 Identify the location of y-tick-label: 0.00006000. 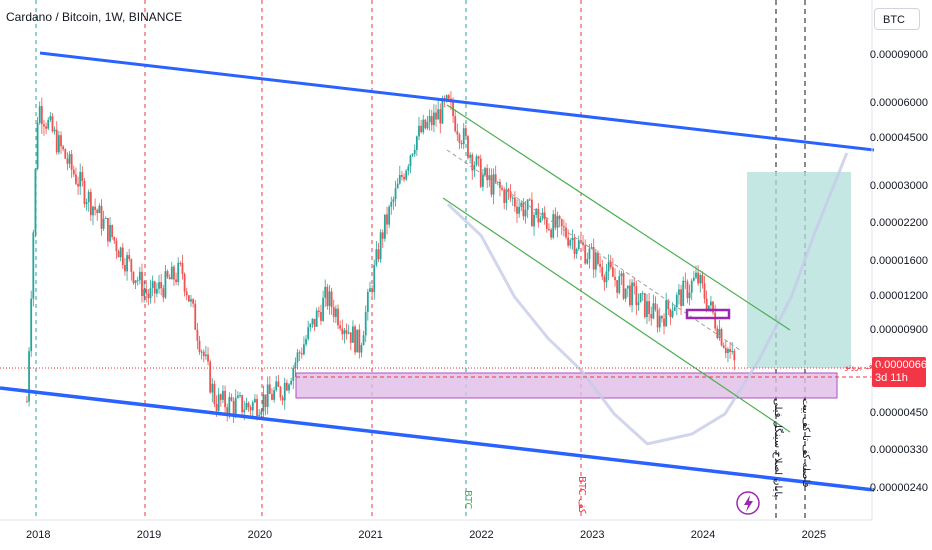
(898, 103).